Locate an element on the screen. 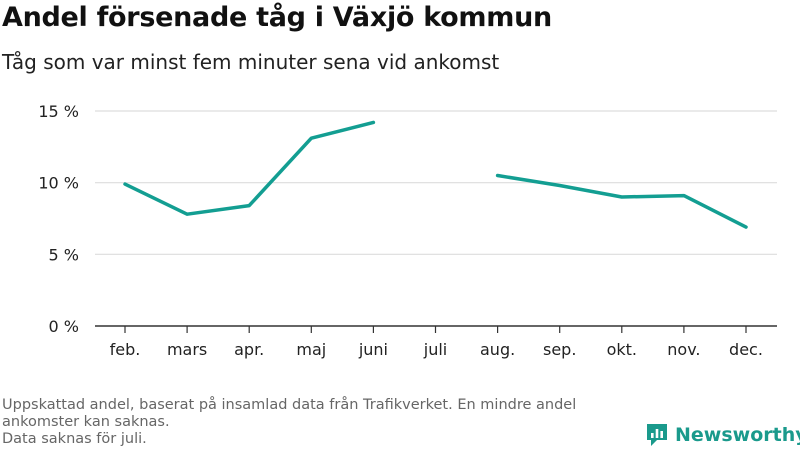 The image size is (800, 450). x-tick-label: sep. is located at coordinates (559, 349).